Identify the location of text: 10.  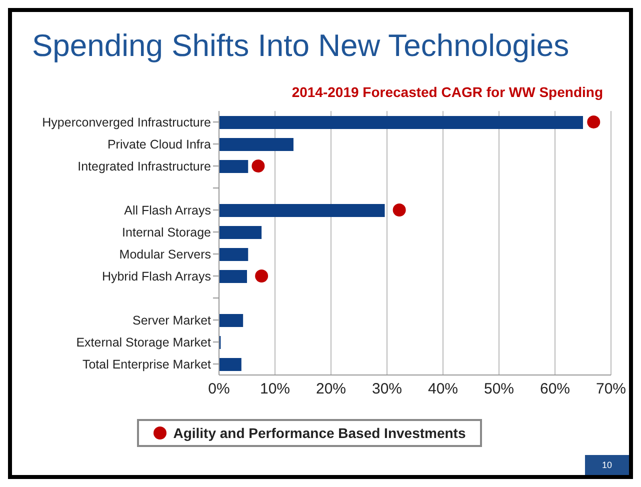
(607, 465).